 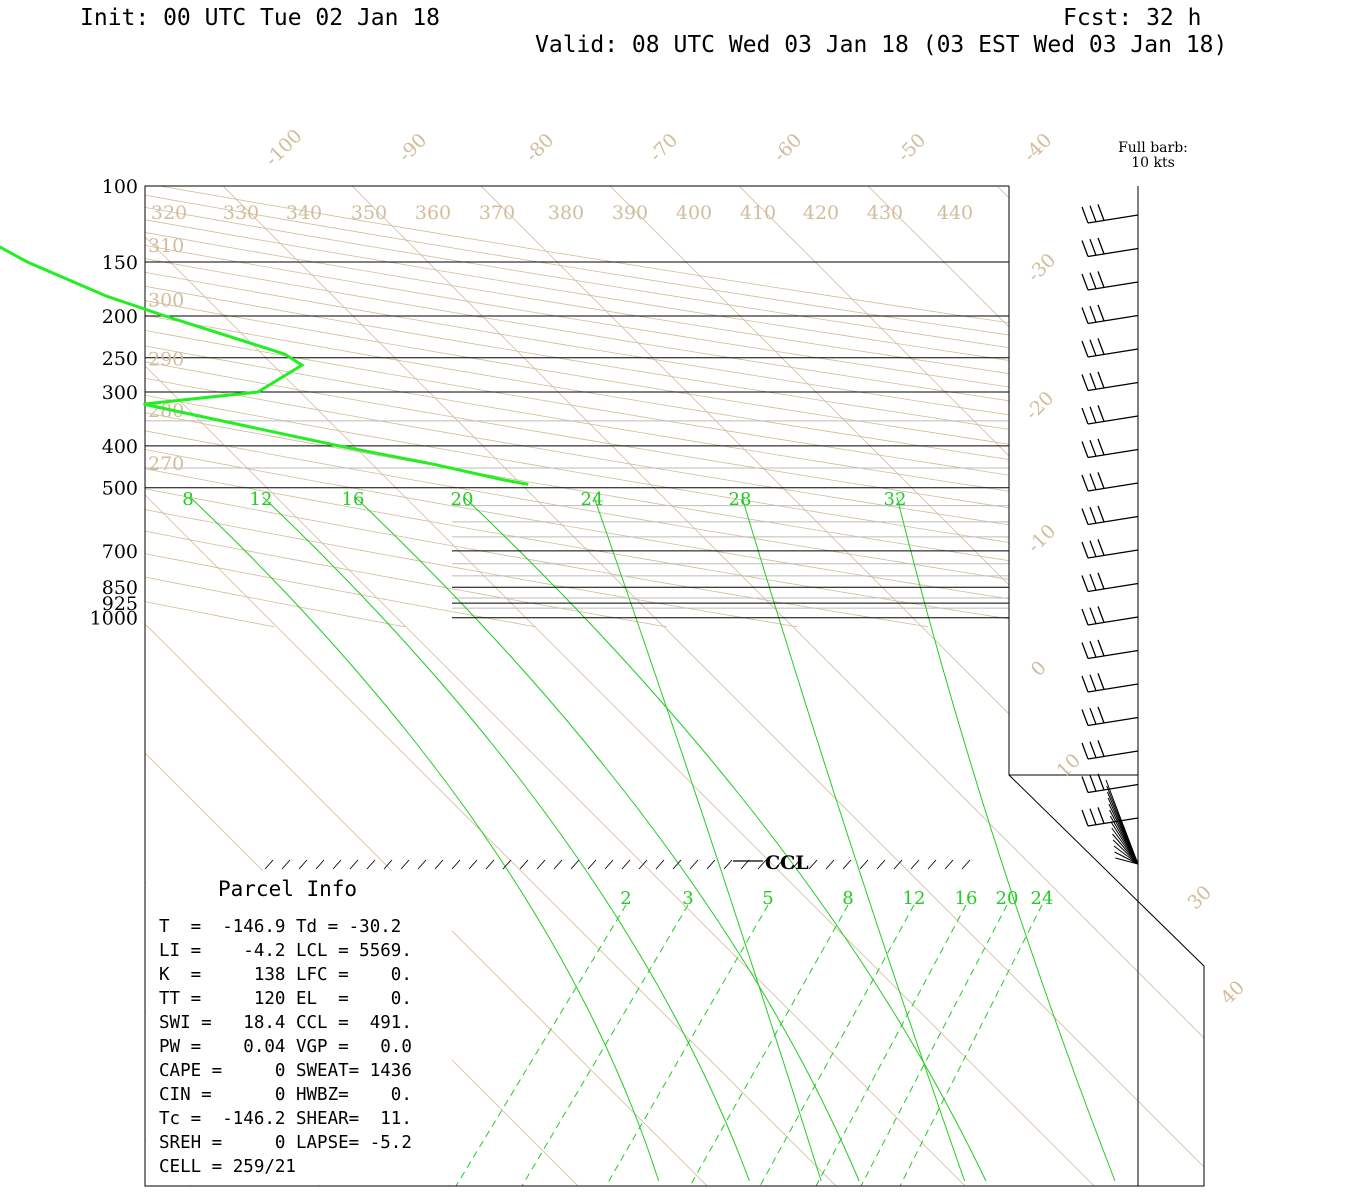 What do you see at coordinates (687, 898) in the screenshot?
I see `mixing-ratio-label: 3` at bounding box center [687, 898].